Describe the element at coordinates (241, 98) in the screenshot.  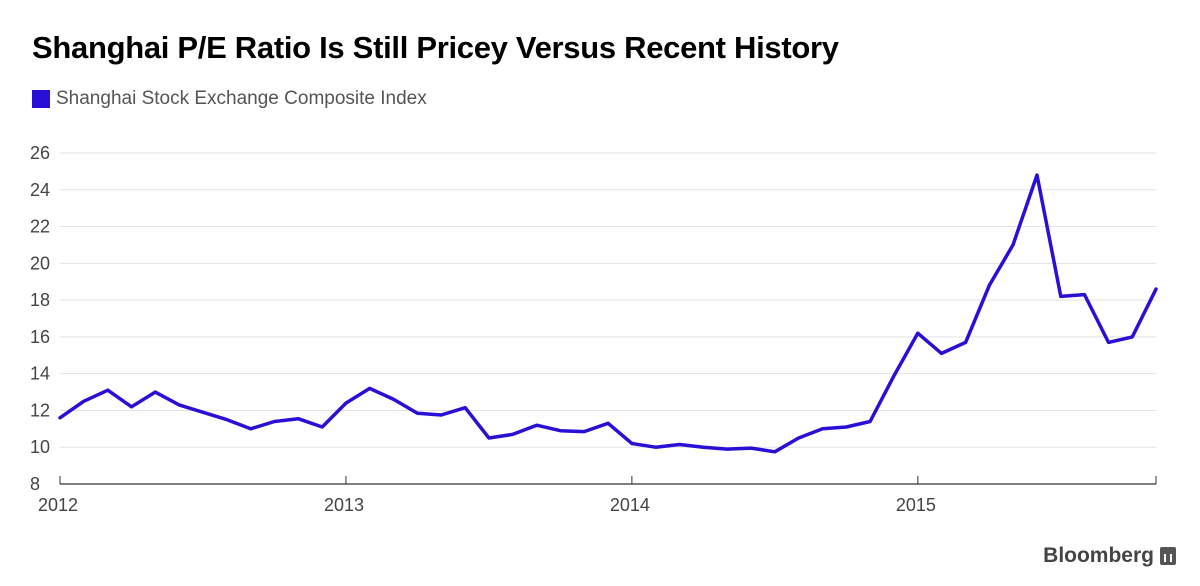
I see `legend-label: Shanghai Stock Exchange Composite Index` at that location.